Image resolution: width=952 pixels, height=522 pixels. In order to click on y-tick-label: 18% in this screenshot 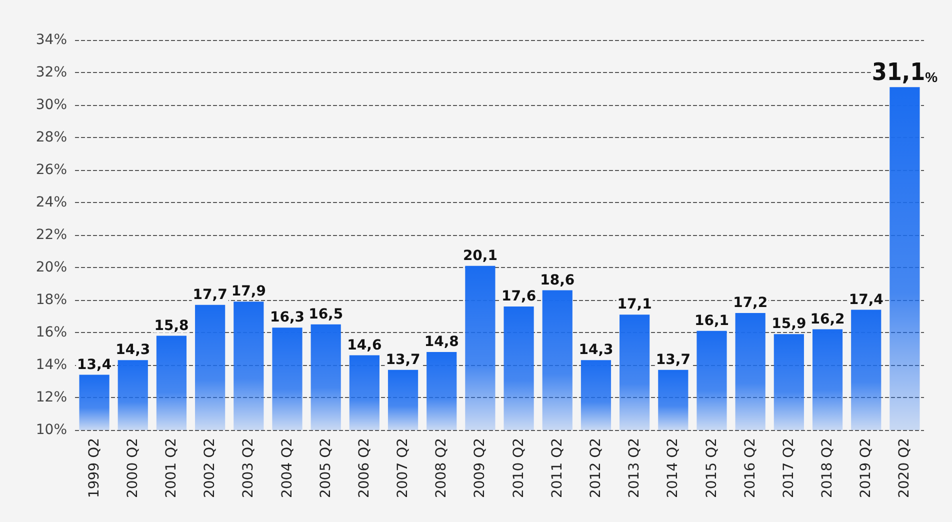, I will do `click(51, 300)`.